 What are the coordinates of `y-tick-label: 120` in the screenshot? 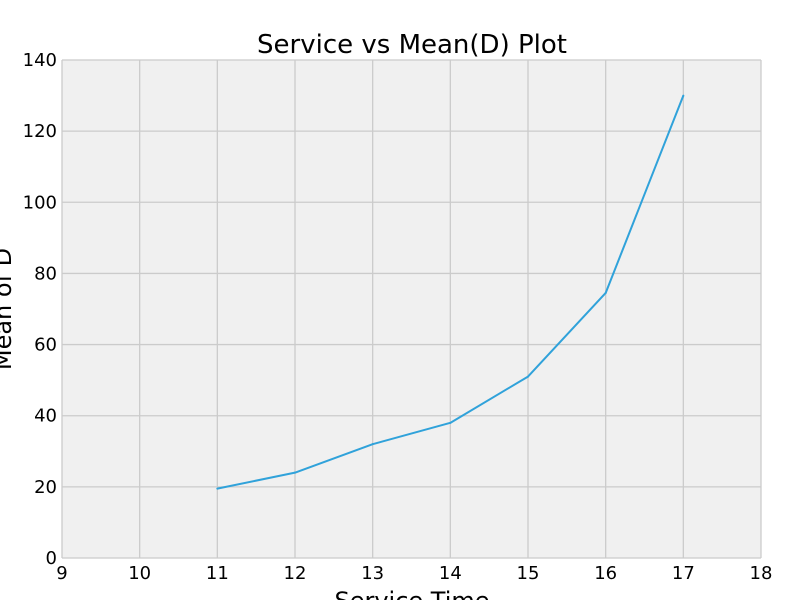 It's located at (40, 131).